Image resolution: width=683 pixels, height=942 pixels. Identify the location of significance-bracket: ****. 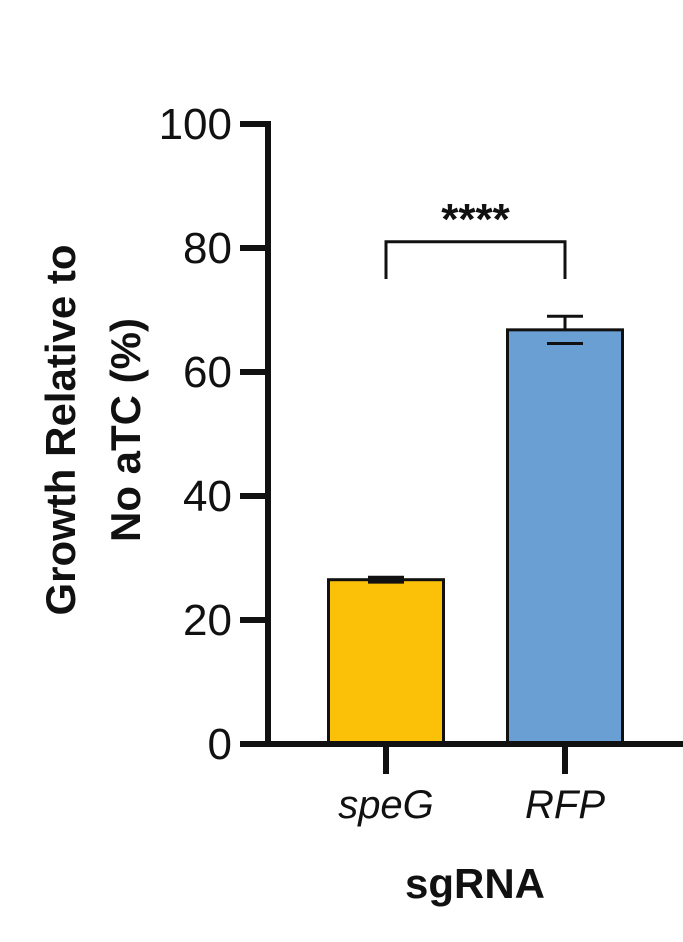
(475, 237).